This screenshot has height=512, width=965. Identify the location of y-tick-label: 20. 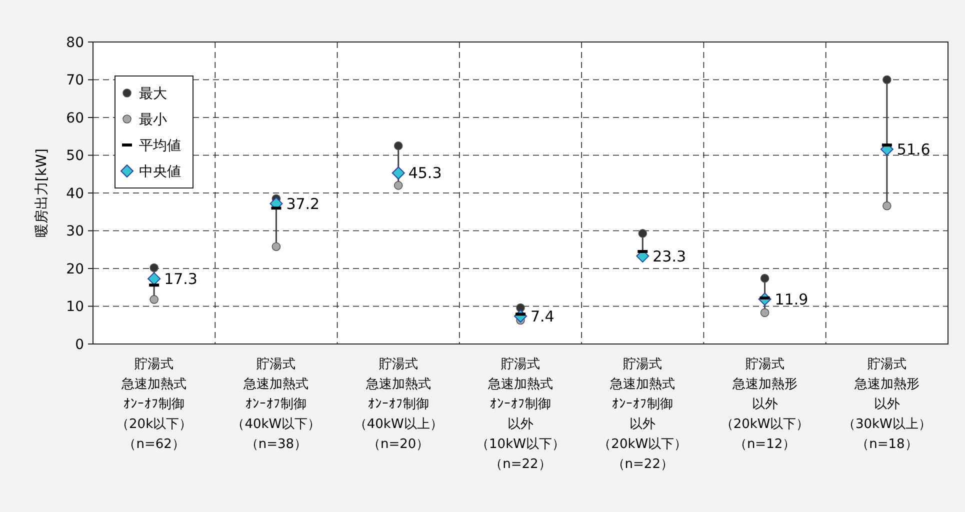
(75, 269).